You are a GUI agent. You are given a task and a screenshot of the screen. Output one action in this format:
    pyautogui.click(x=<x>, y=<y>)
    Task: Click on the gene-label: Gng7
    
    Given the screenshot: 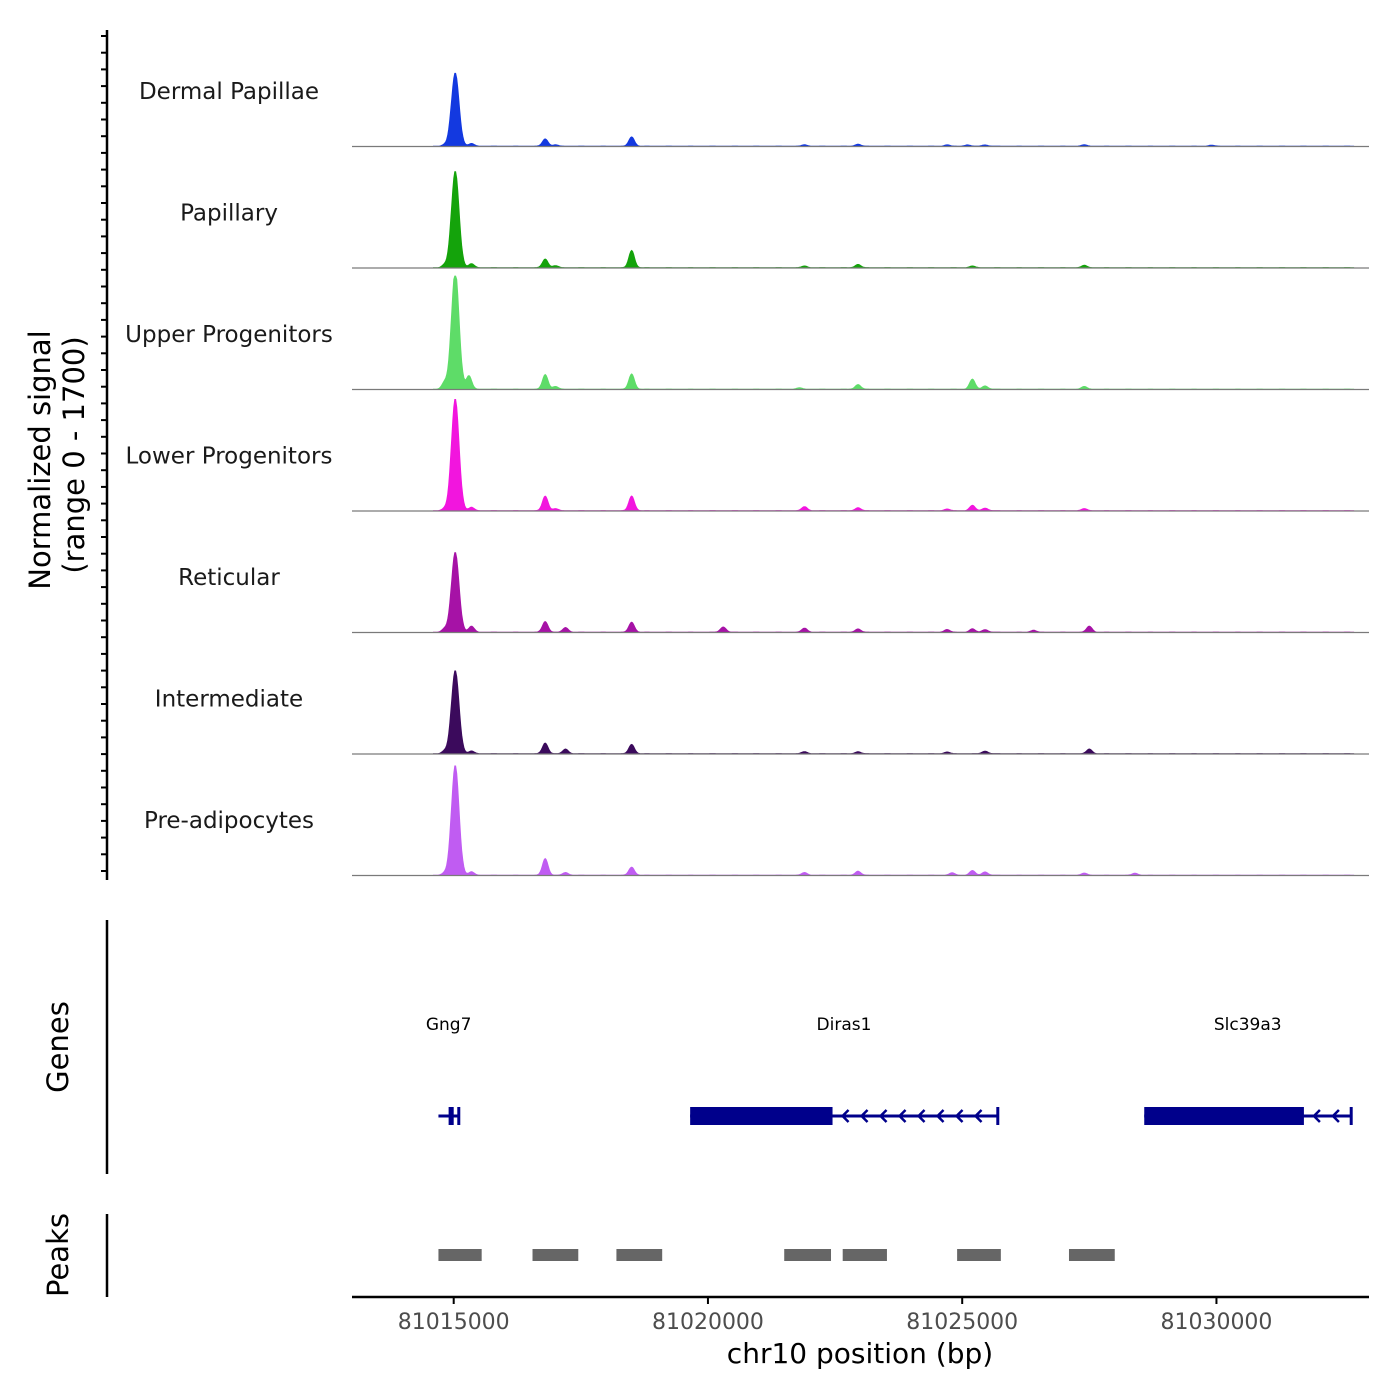 What is the action you would take?
    pyautogui.click(x=449, y=1025)
    